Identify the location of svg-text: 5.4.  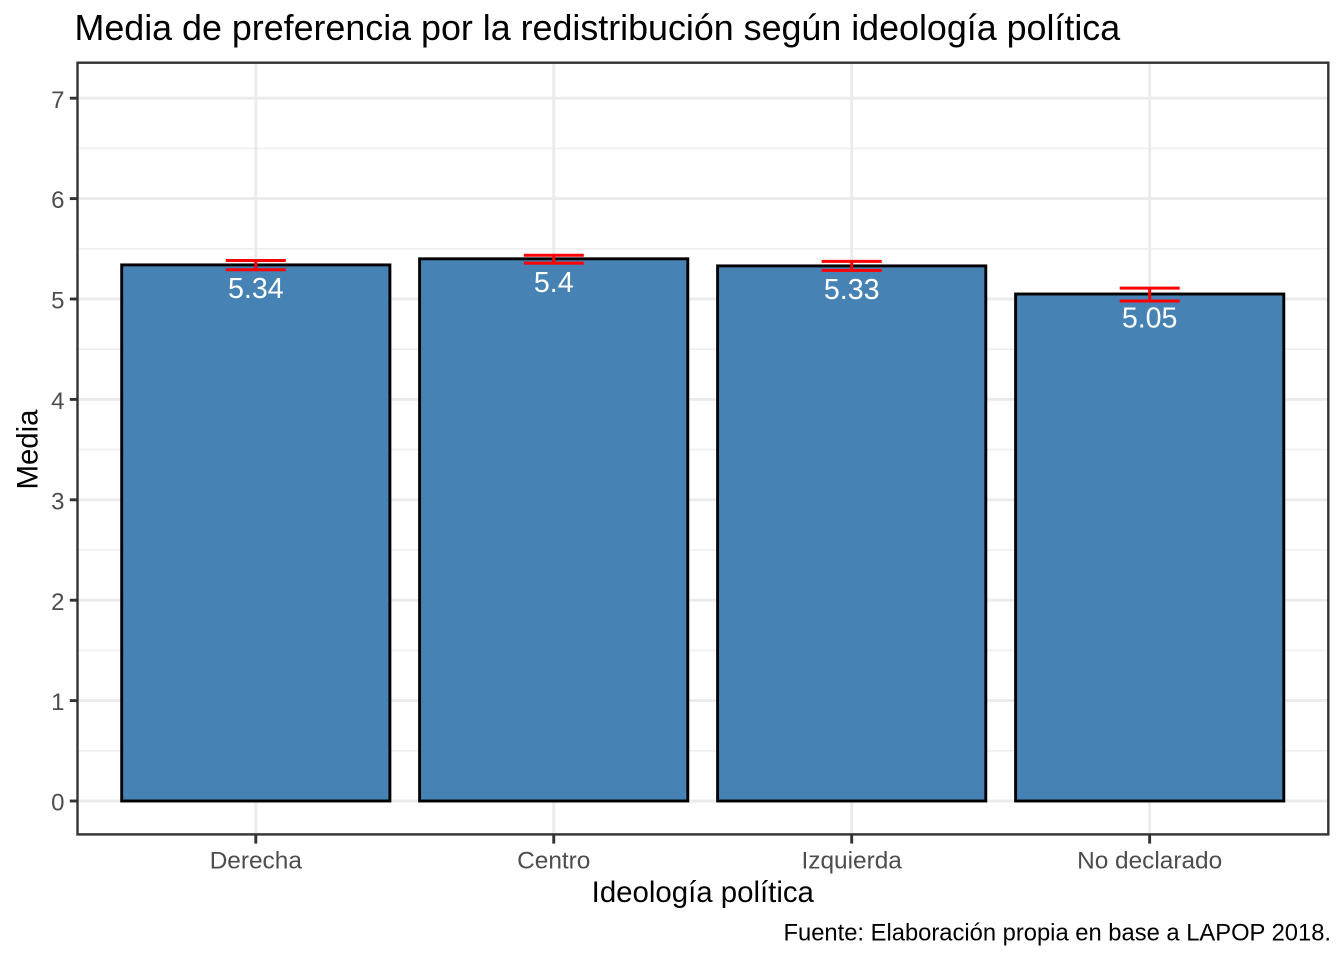
(554, 283).